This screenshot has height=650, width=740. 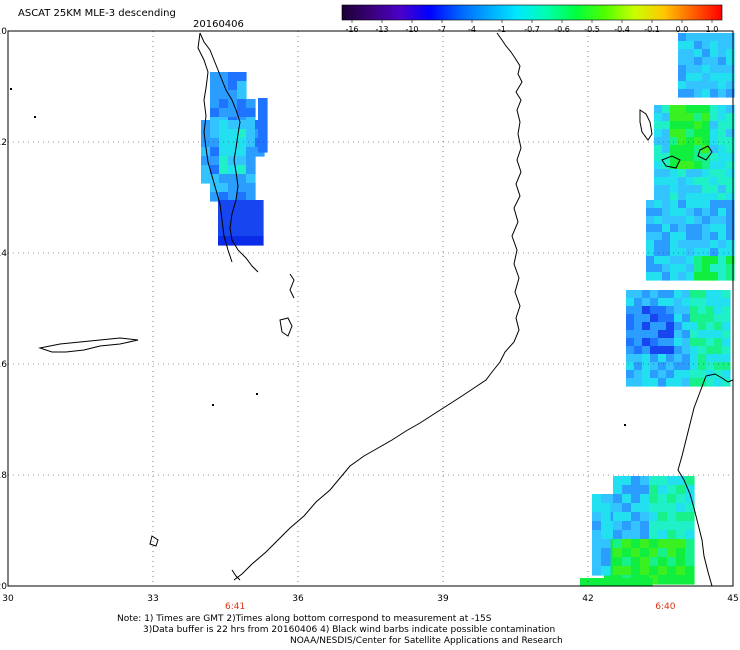 What do you see at coordinates (218, 24) in the screenshot?
I see `map-date: 20160406` at bounding box center [218, 24].